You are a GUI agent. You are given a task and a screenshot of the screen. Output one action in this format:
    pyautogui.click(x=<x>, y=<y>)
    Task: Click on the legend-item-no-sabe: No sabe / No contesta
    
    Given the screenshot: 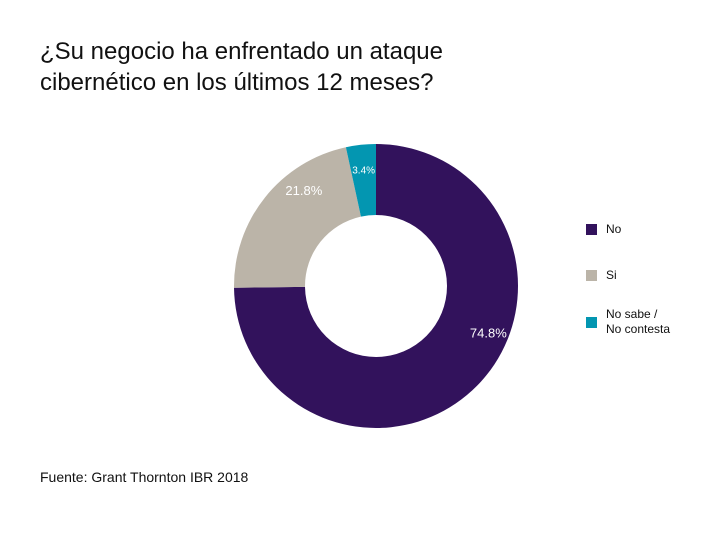 What is the action you would take?
    pyautogui.click(x=628, y=322)
    